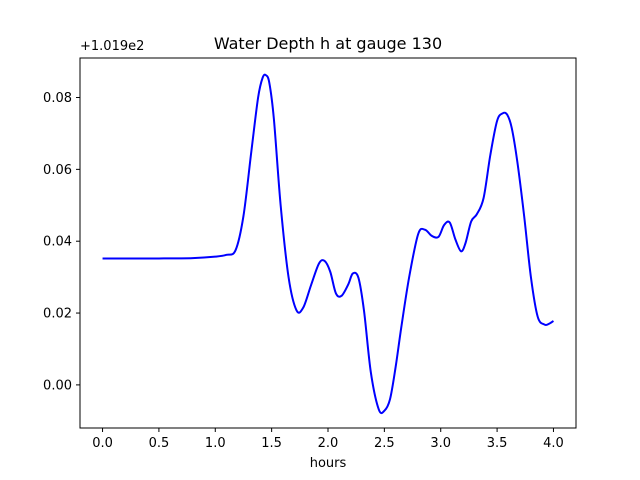 This screenshot has width=640, height=480. What do you see at coordinates (440, 443) in the screenshot?
I see `x-tick-label: 3.0` at bounding box center [440, 443].